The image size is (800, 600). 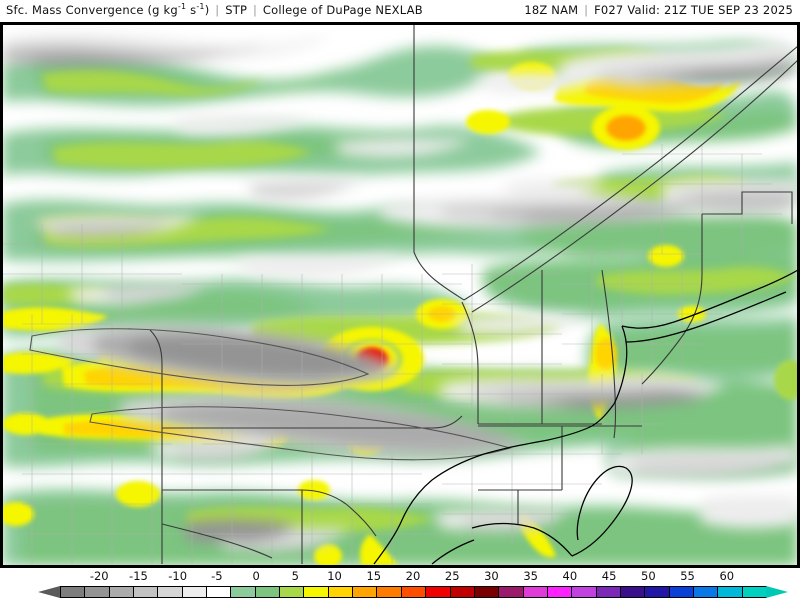 I want to click on colorbar-tick: -15, so click(x=138, y=576).